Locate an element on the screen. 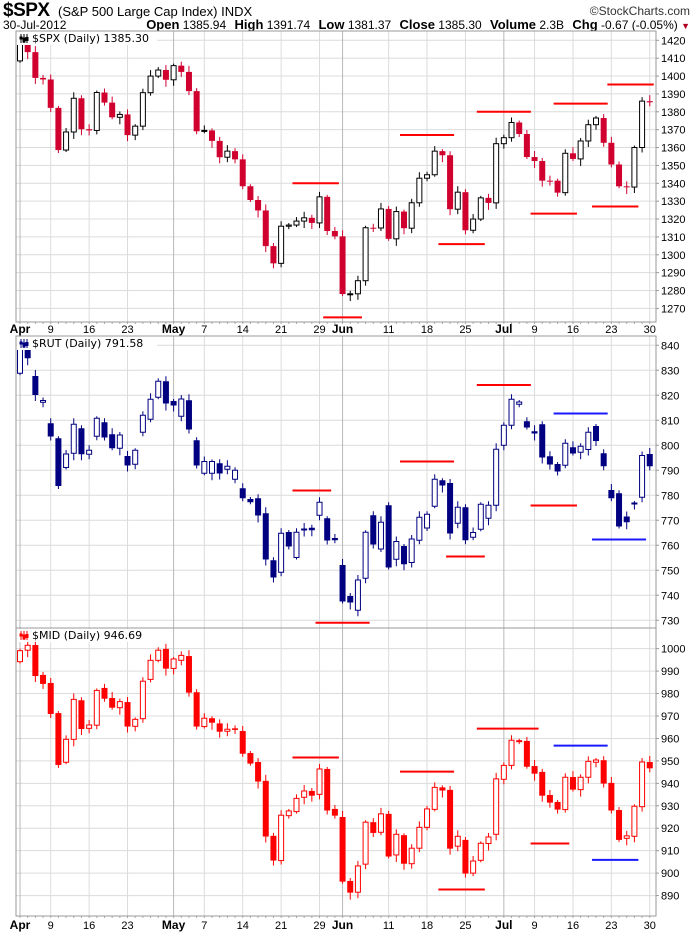 Image resolution: width=700 pixels, height=936 pixels. x-tick-label: 11 is located at coordinates (388, 926).